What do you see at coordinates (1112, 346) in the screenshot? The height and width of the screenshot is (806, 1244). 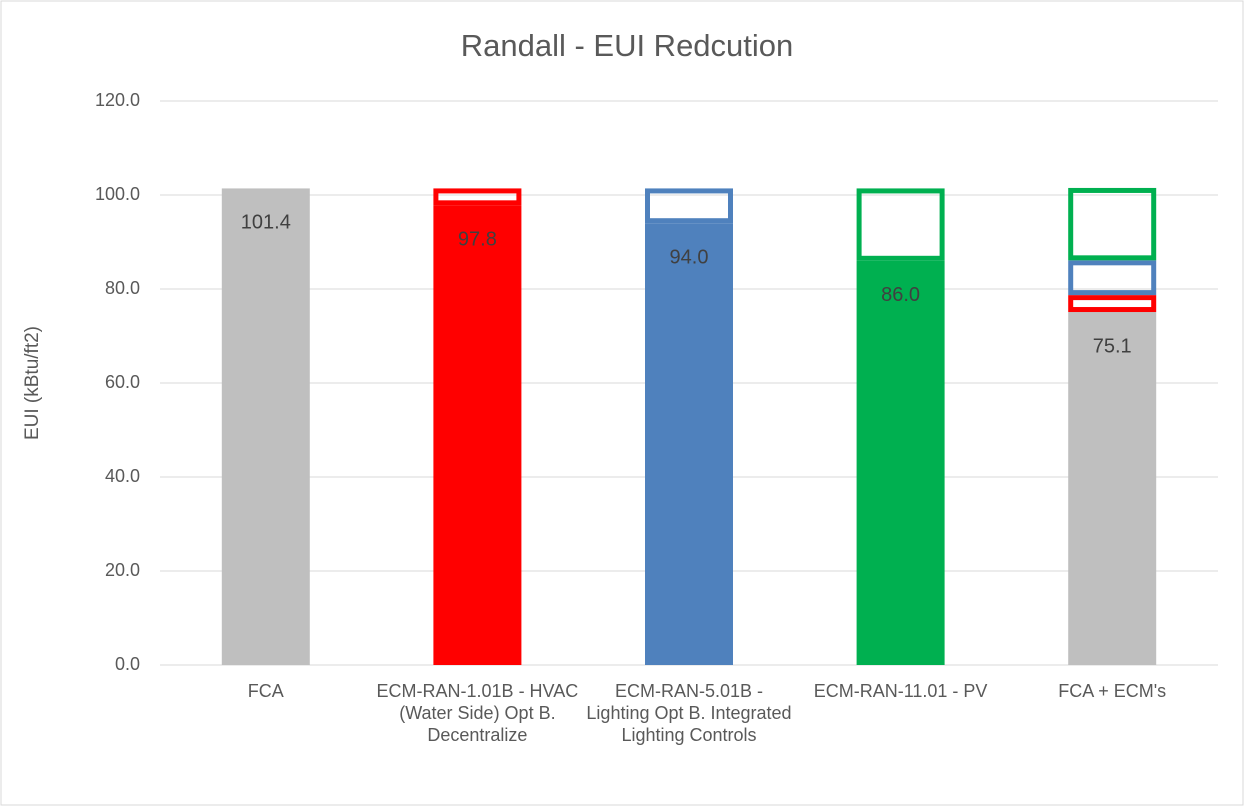 I see `data-label: 75.1` at bounding box center [1112, 346].